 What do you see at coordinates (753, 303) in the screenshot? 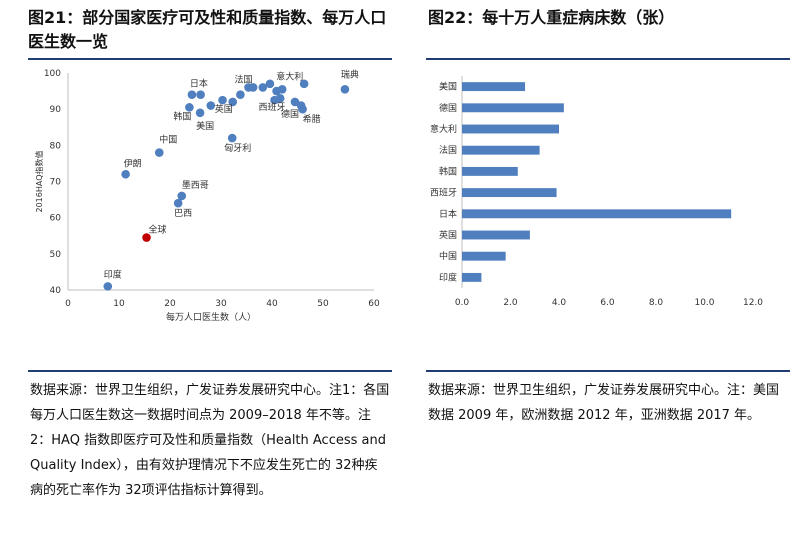
I see `x-tick-label: 12.0` at bounding box center [753, 303].